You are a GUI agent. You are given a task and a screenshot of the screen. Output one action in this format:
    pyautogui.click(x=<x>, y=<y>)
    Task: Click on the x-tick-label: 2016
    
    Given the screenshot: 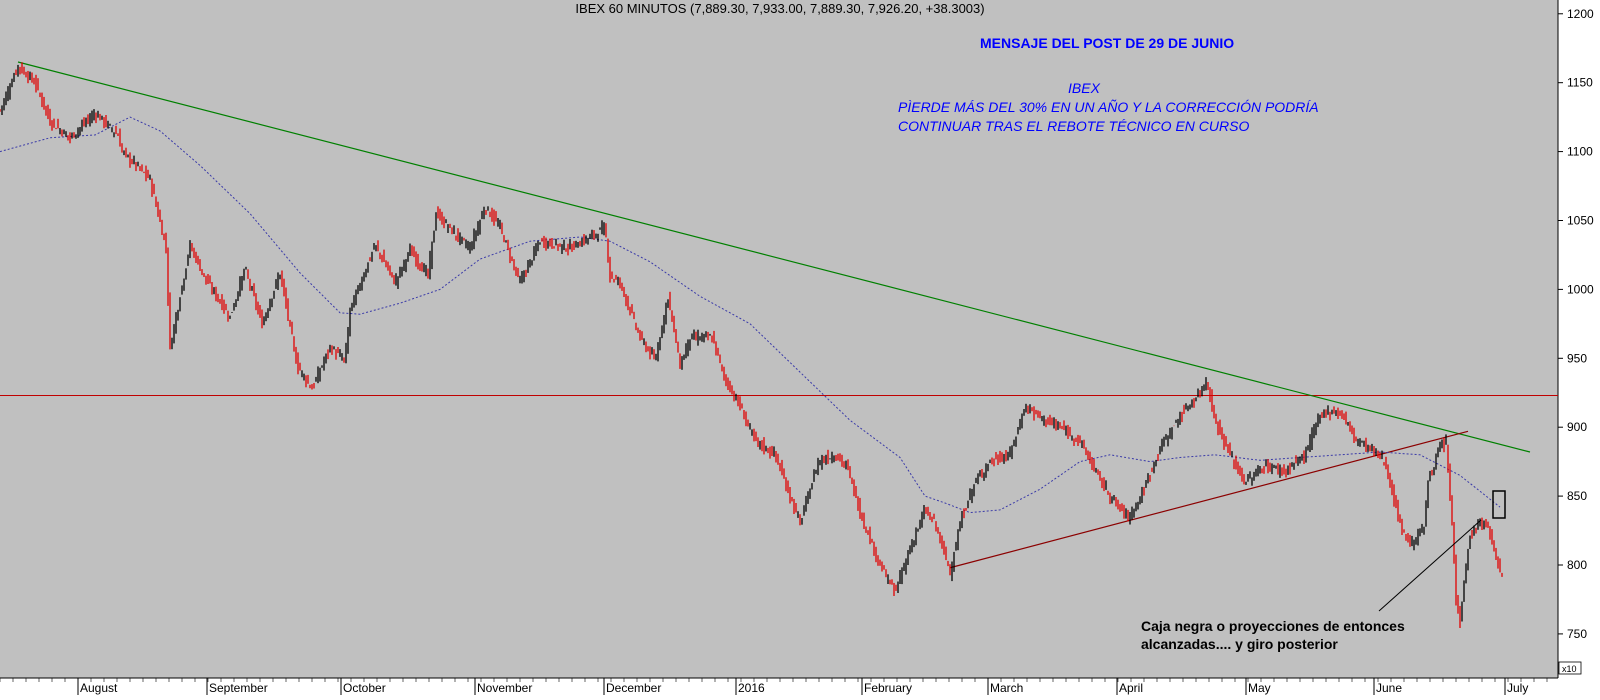 What is the action you would take?
    pyautogui.click(x=751, y=688)
    